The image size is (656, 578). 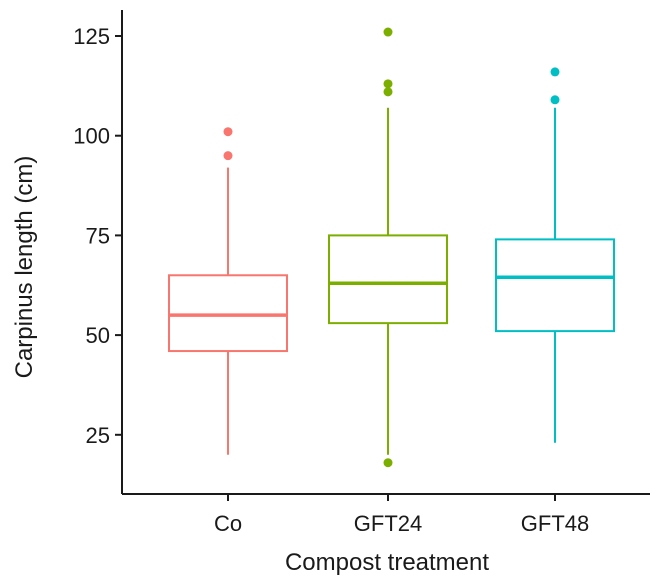 What do you see at coordinates (387, 562) in the screenshot?
I see `x-axis-title: Compost treatment` at bounding box center [387, 562].